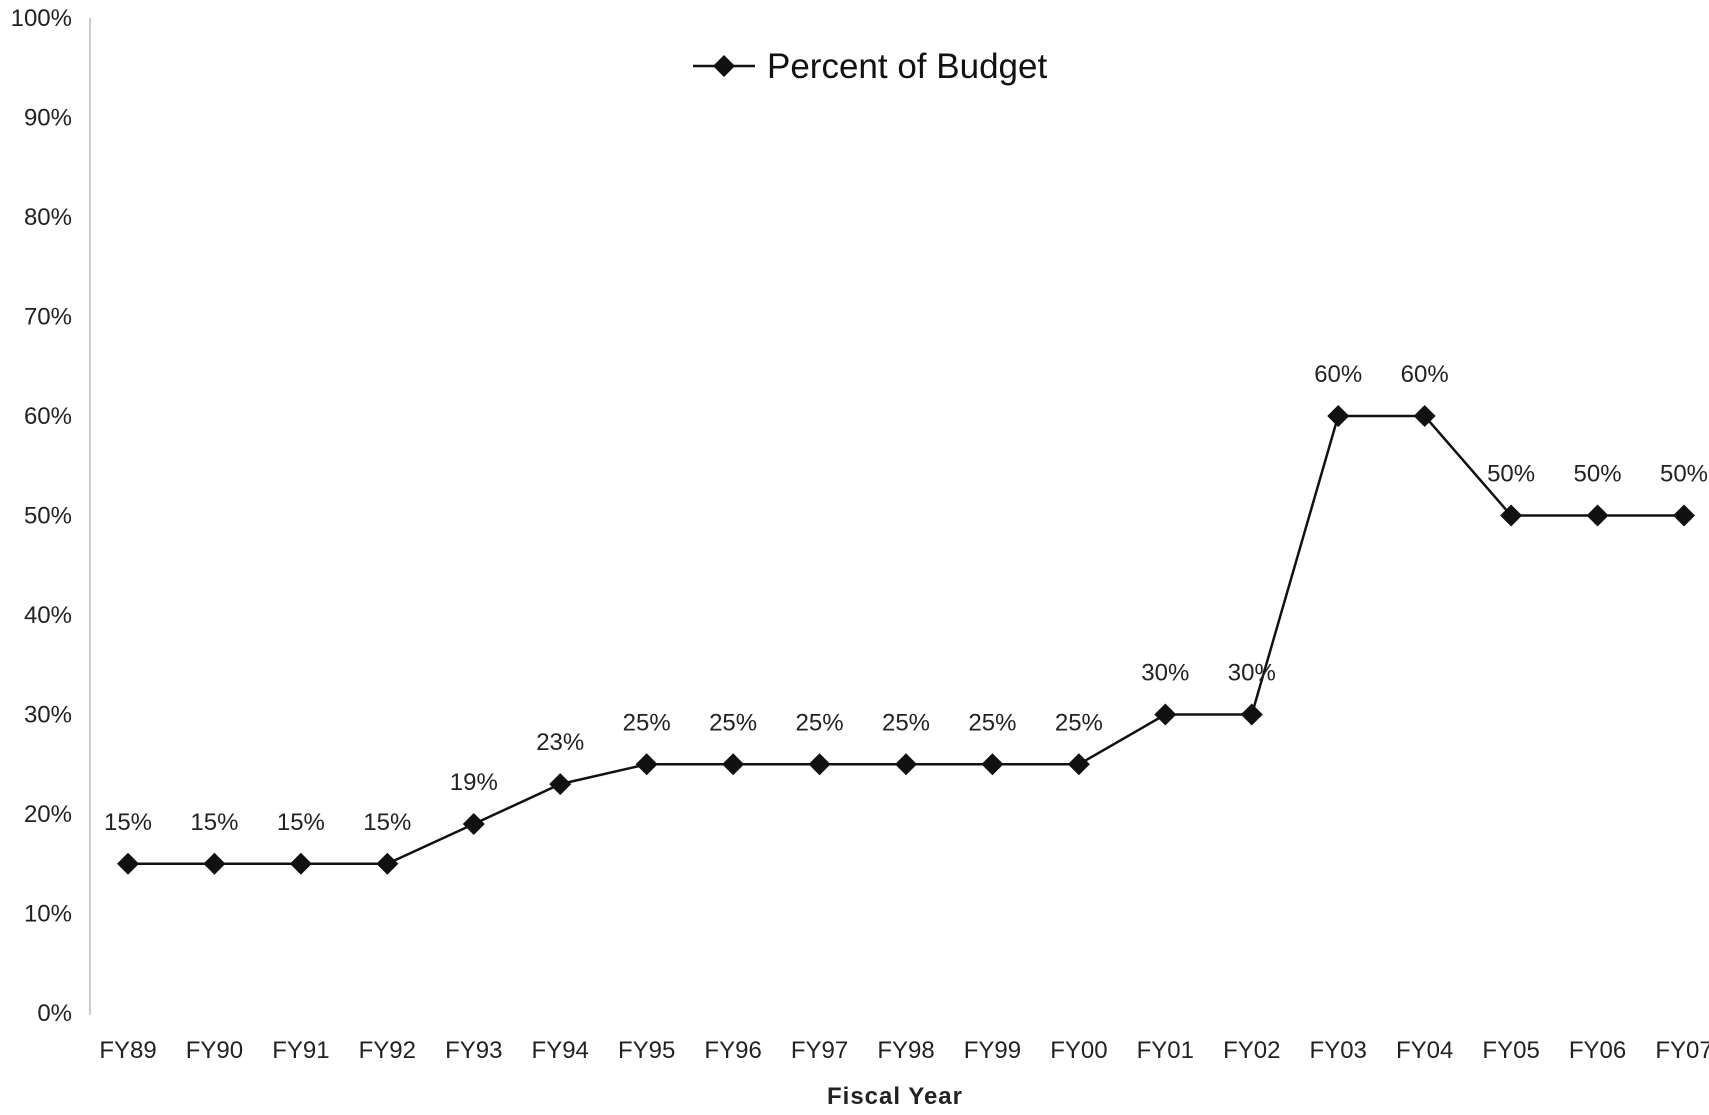  Describe the element at coordinates (646, 1050) in the screenshot. I see `x-tick-label: FY95` at that location.